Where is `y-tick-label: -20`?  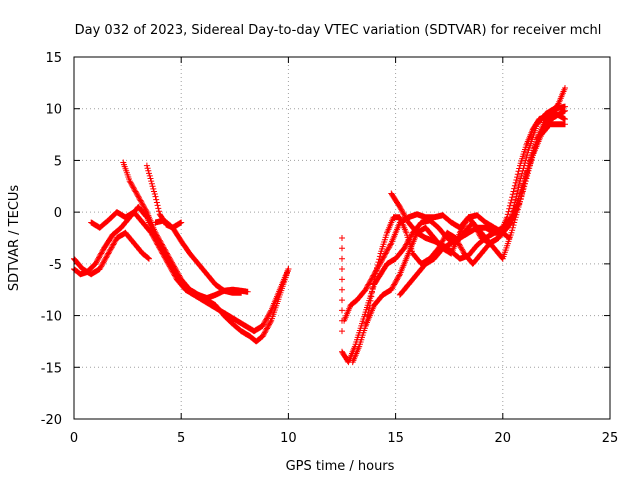
y-tick-label: -20 is located at coordinates (51, 420).